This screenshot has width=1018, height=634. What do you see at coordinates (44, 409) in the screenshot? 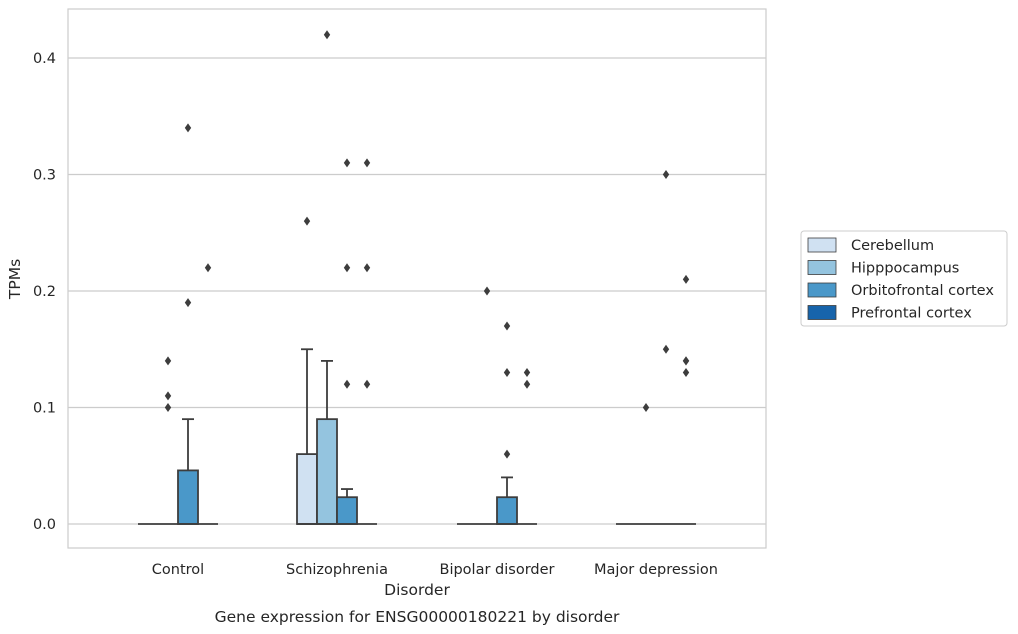
I see `y-tick-label: 0.1` at bounding box center [44, 409].